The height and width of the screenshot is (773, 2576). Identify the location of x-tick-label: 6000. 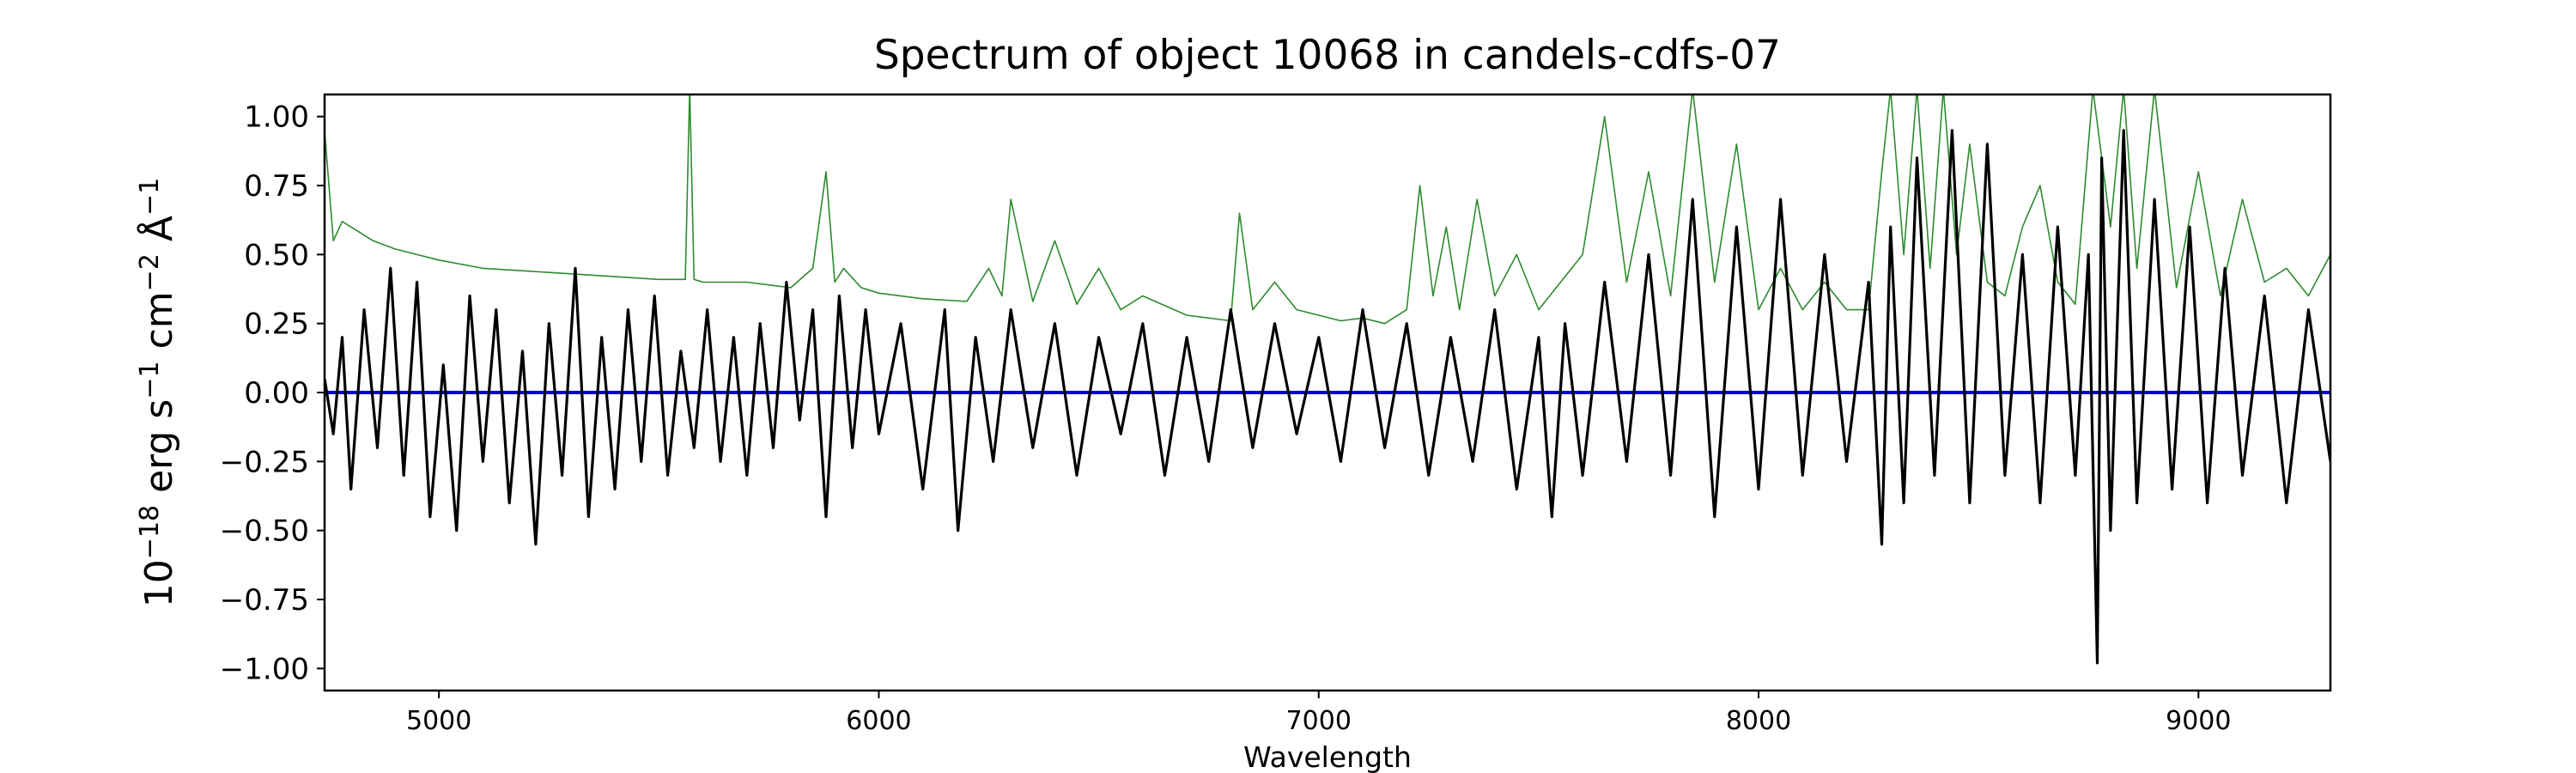
(878, 721).